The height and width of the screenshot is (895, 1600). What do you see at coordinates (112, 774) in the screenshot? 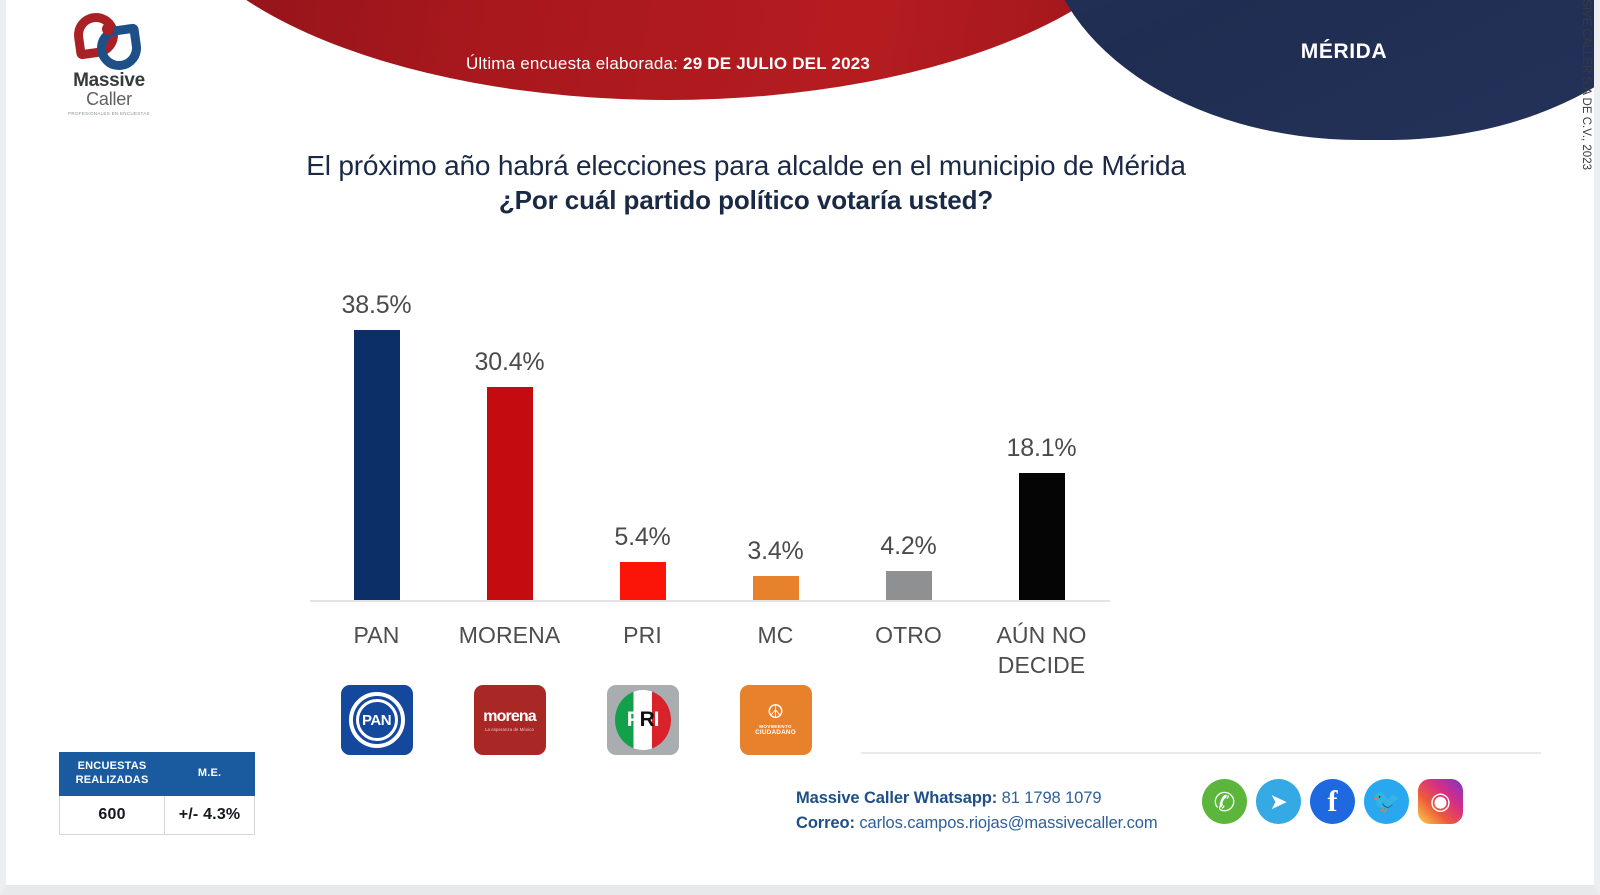
I see `column-header-encuestas: ENCUESTAS REALIZADAS` at bounding box center [112, 774].